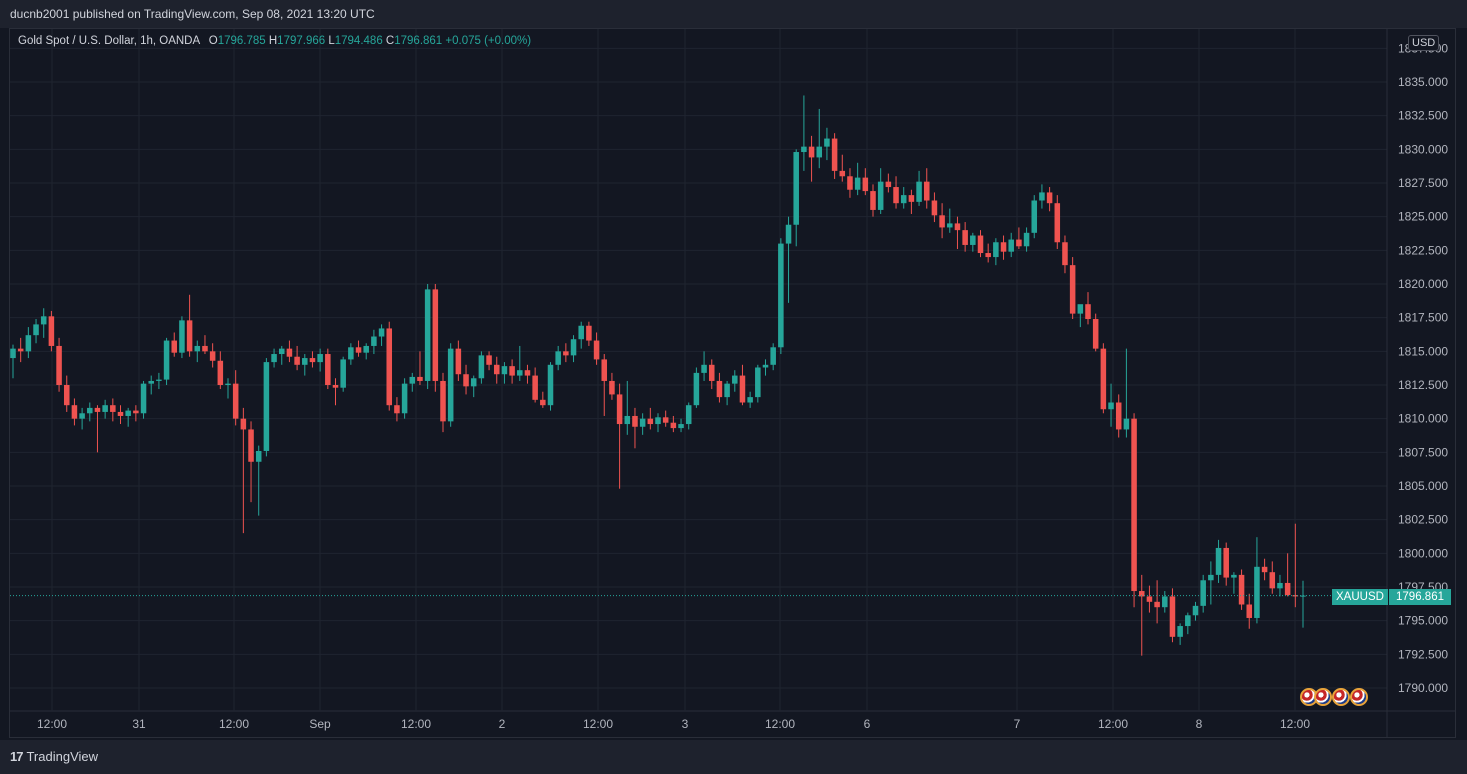  What do you see at coordinates (418, 41) in the screenshot?
I see `legend-close-value: 1796.861` at bounding box center [418, 41].